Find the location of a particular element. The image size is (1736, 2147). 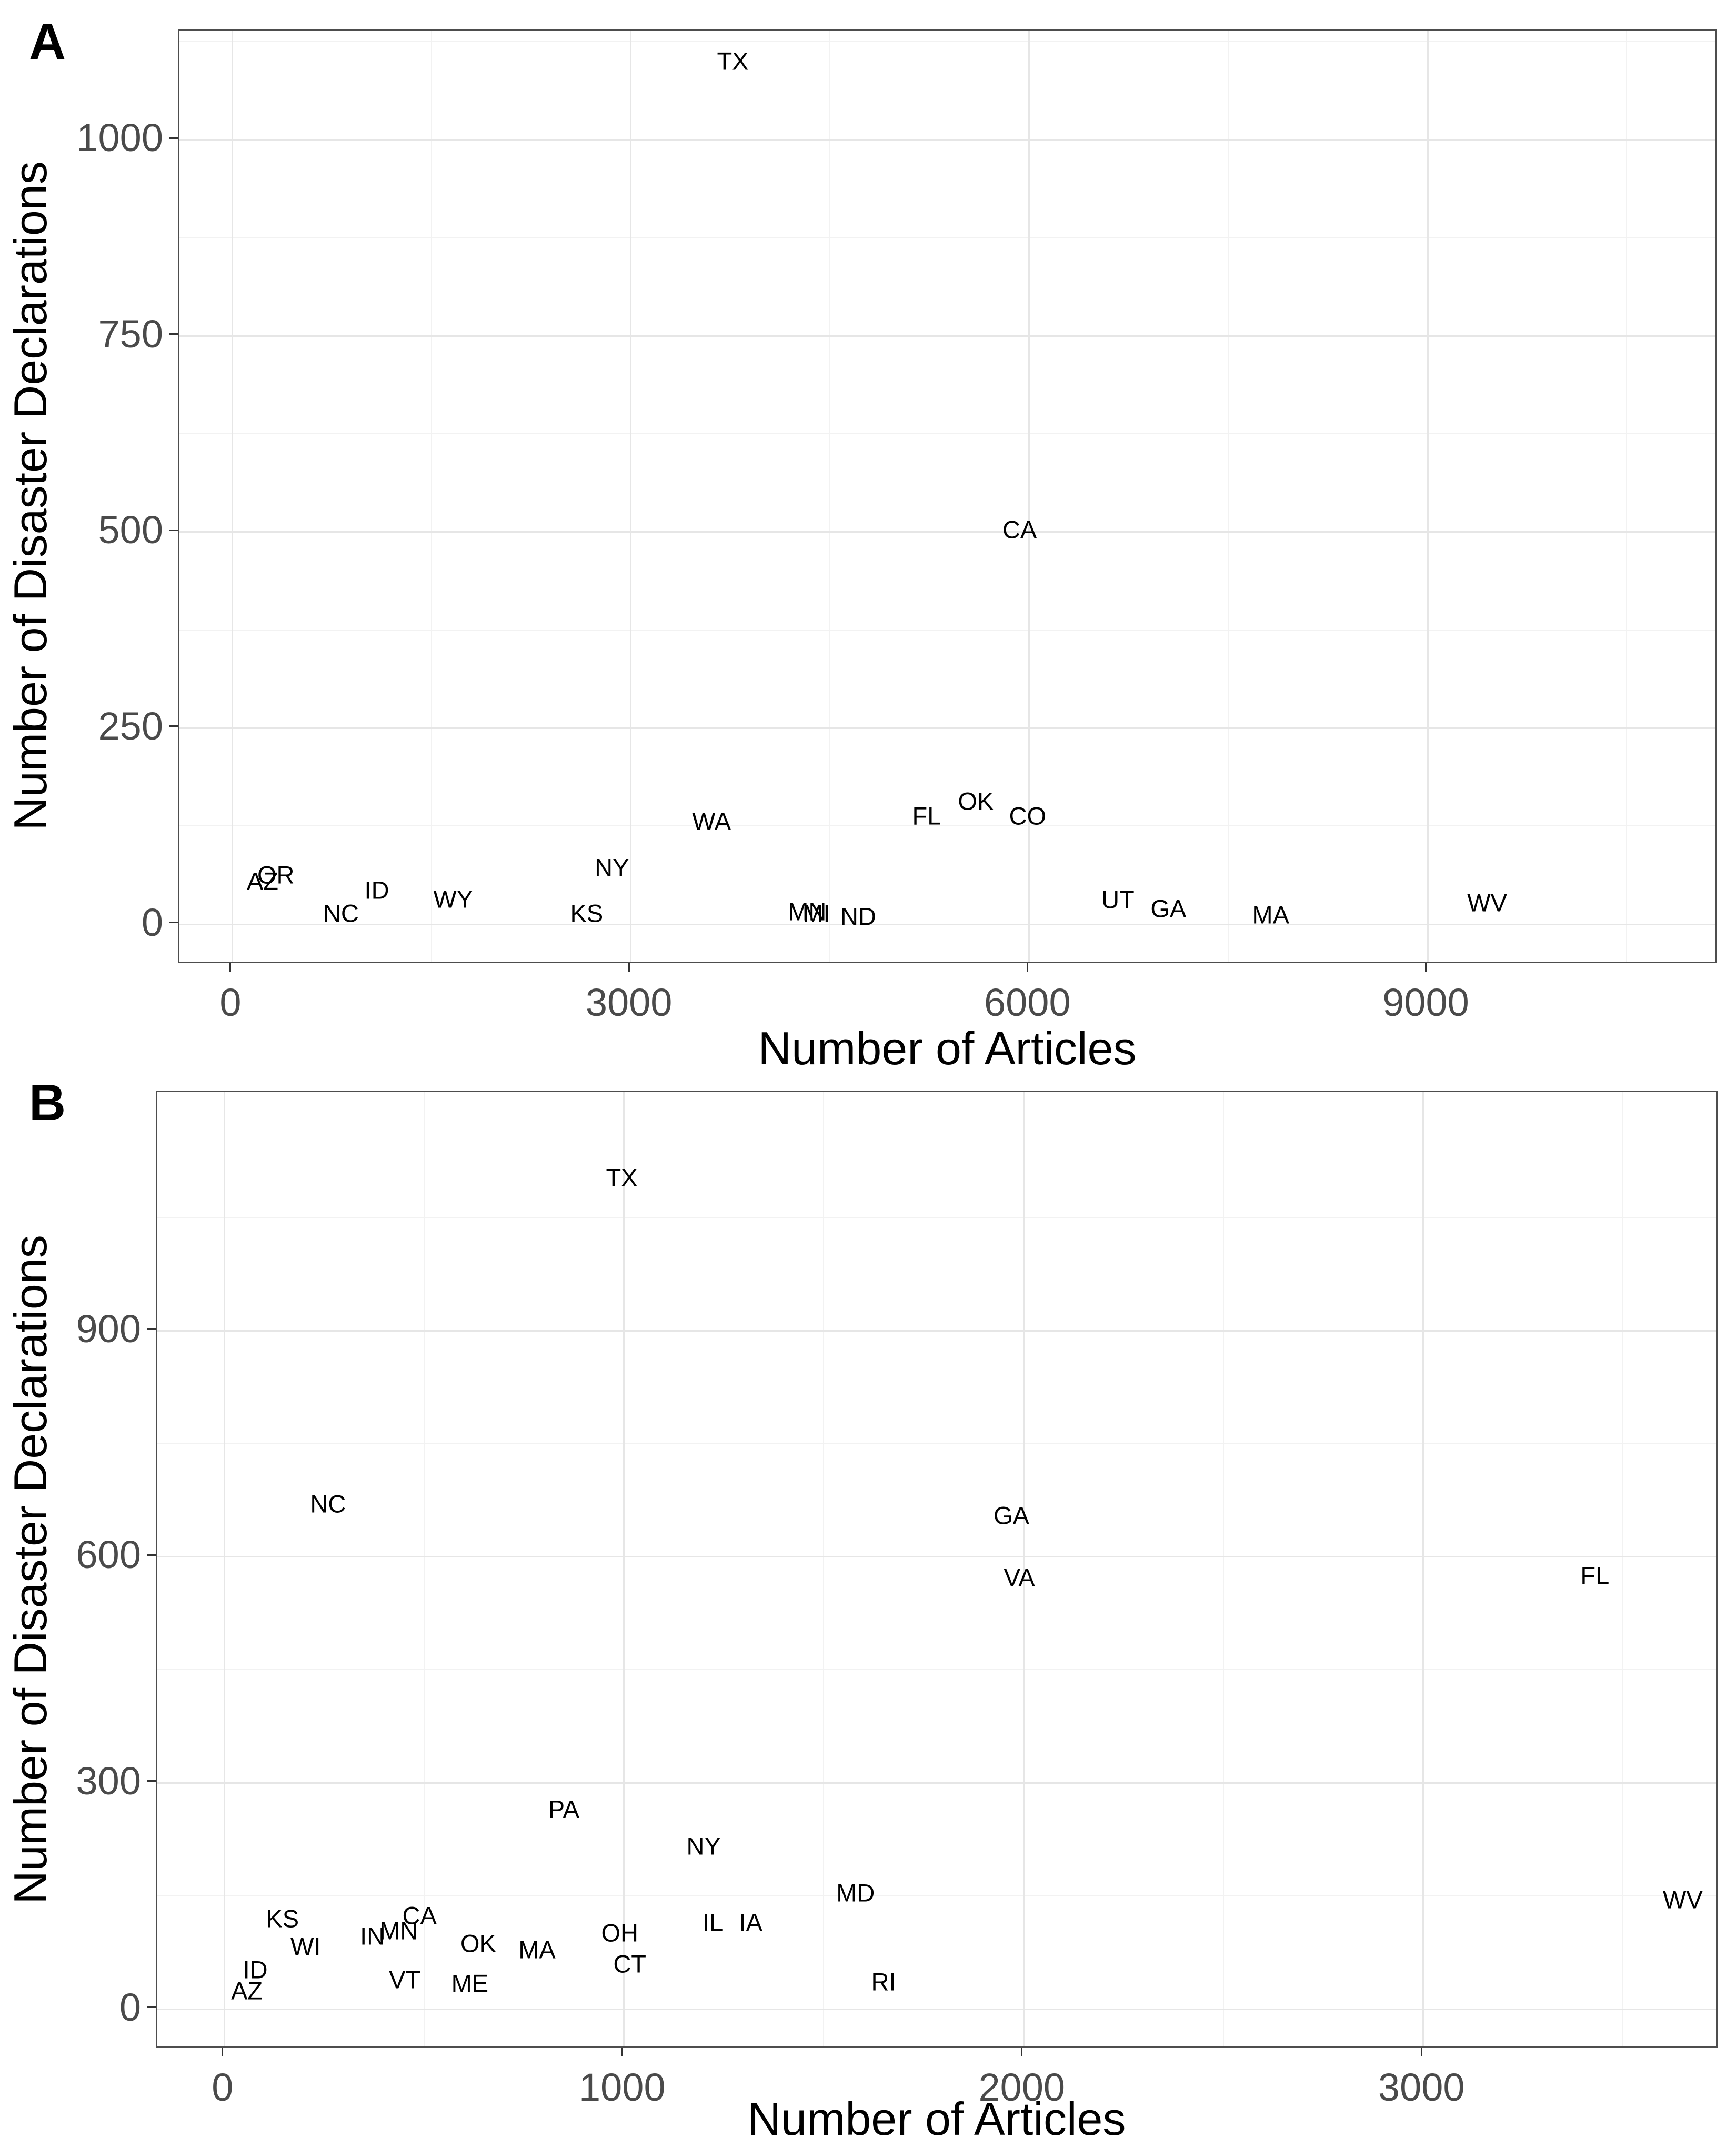

panel-b-letter: B is located at coordinates (47, 1102).